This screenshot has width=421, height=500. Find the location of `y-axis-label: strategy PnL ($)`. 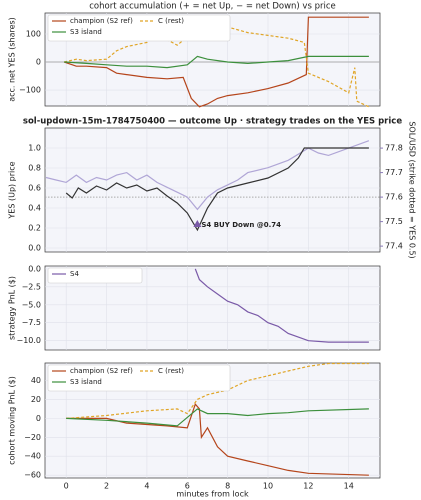

y-axis-label: strategy PnL ($) is located at coordinates (12, 308).